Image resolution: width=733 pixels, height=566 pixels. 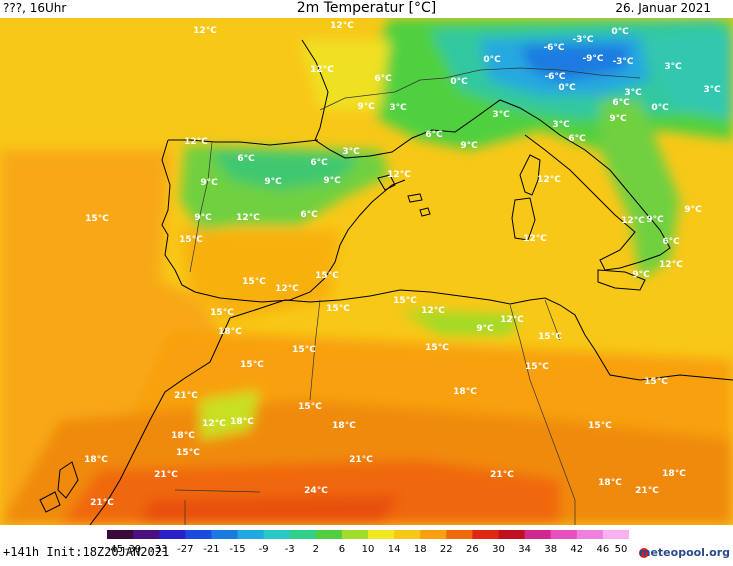 What do you see at coordinates (185, 549) in the screenshot?
I see `legend-tick-label: -27` at bounding box center [185, 549].